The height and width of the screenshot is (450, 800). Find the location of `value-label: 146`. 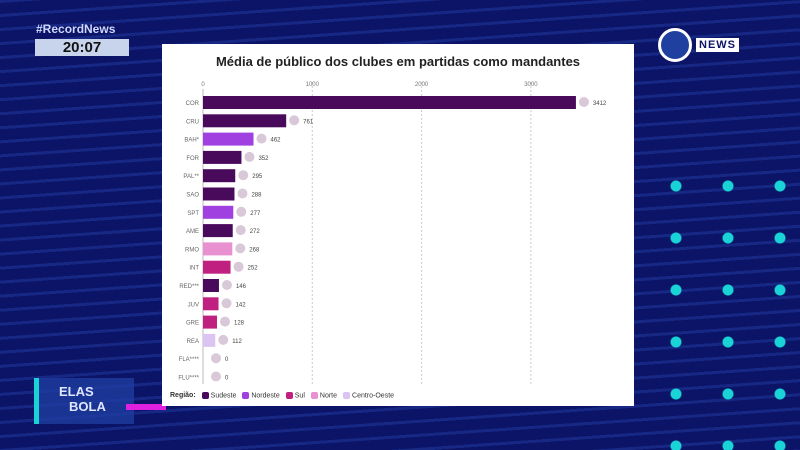

value-label: 146 is located at coordinates (241, 287).